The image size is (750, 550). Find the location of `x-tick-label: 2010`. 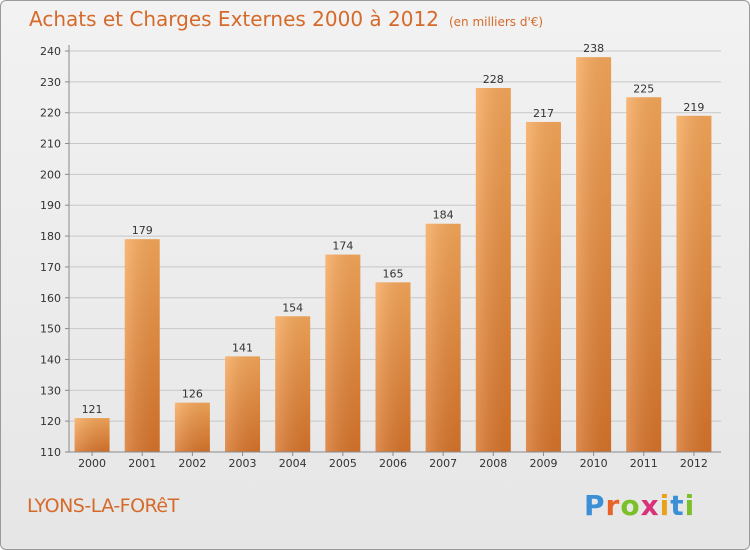

x-tick-label: 2010 is located at coordinates (594, 463).